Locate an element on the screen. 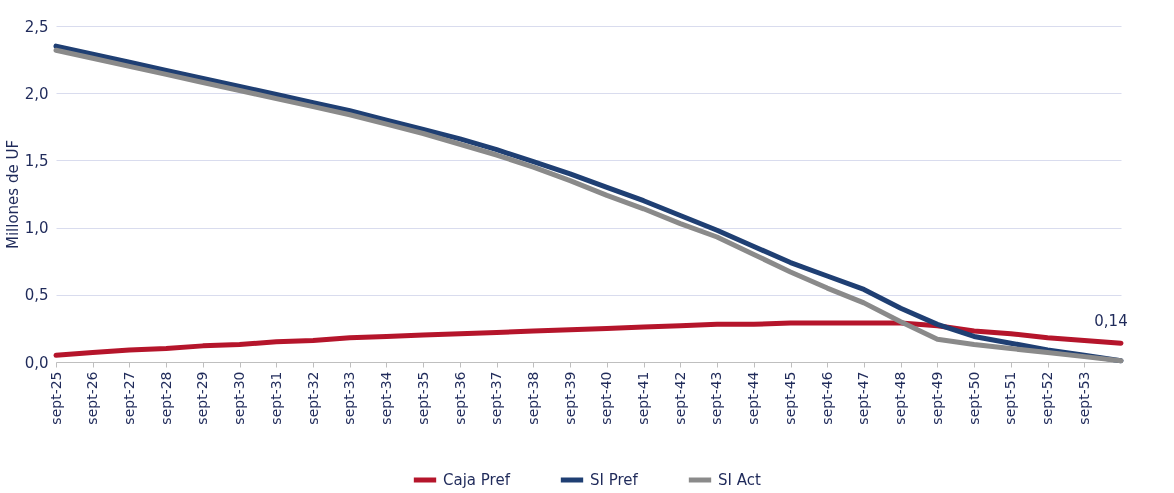 Image resolution: width=1174 pixels, height=493 pixels. x-tick-label: sept-48 is located at coordinates (900, 398).